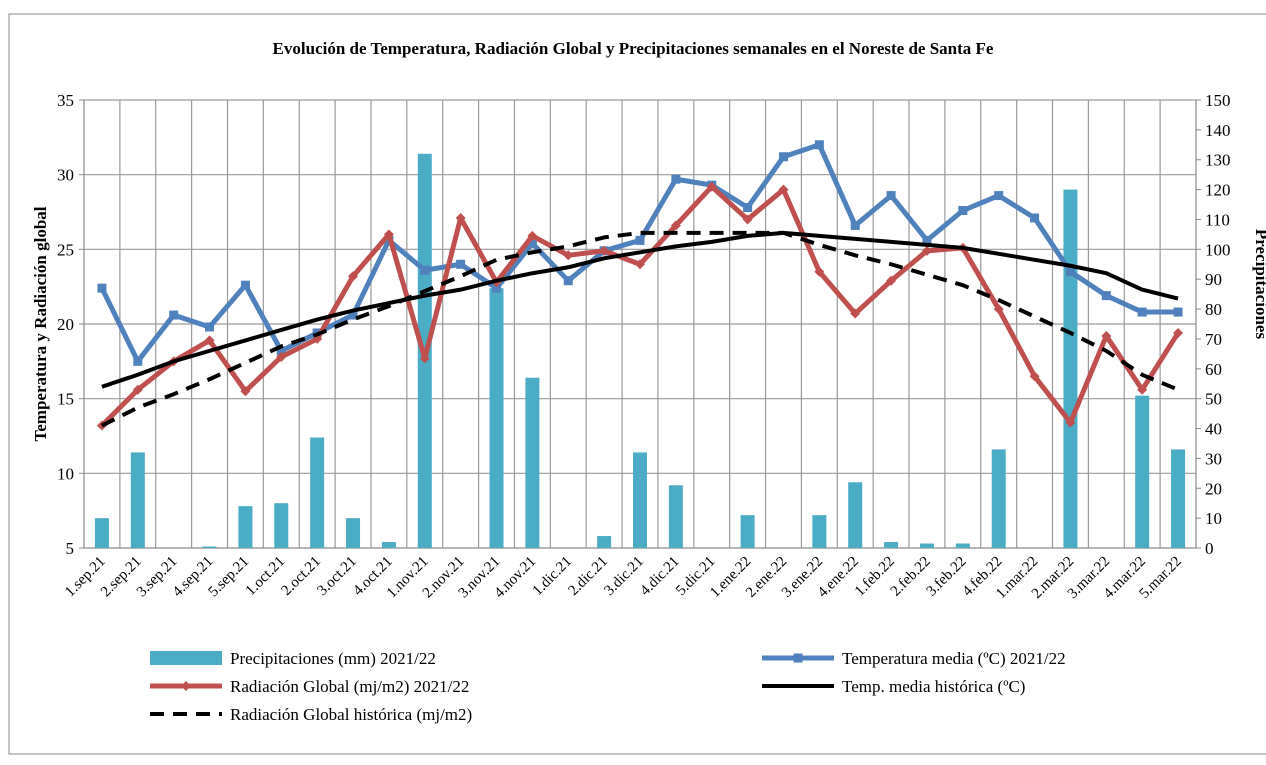  What do you see at coordinates (1213, 339) in the screenshot?
I see `y2-tick-label: 70` at bounding box center [1213, 339].